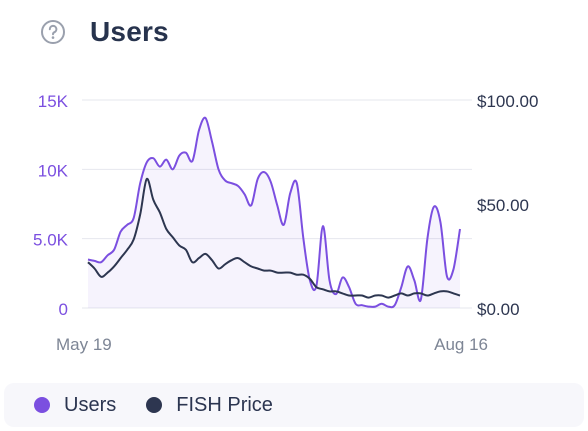 The height and width of the screenshot is (431, 588). I want to click on legend-item-users: Users, so click(75, 405).